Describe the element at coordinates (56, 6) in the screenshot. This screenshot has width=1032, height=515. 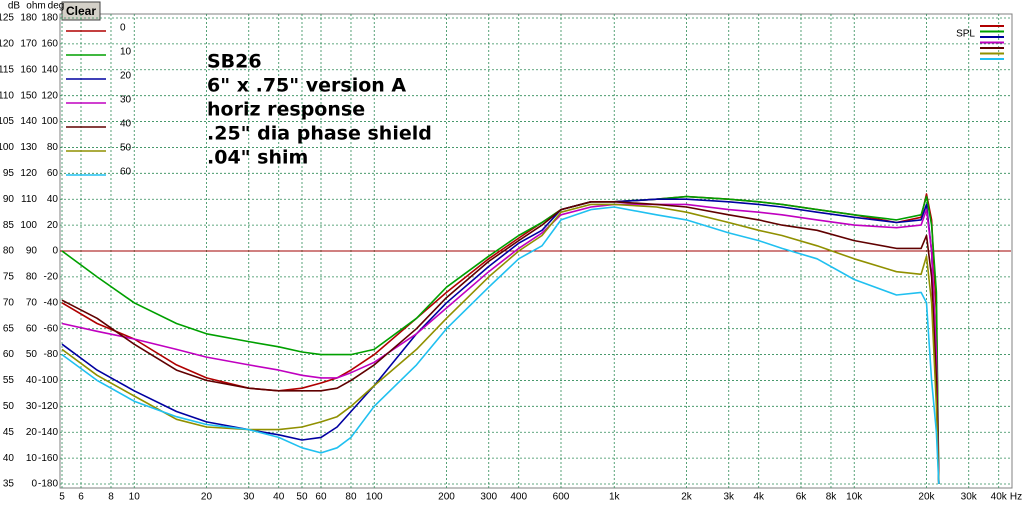
I see `axis-header: deg` at that location.